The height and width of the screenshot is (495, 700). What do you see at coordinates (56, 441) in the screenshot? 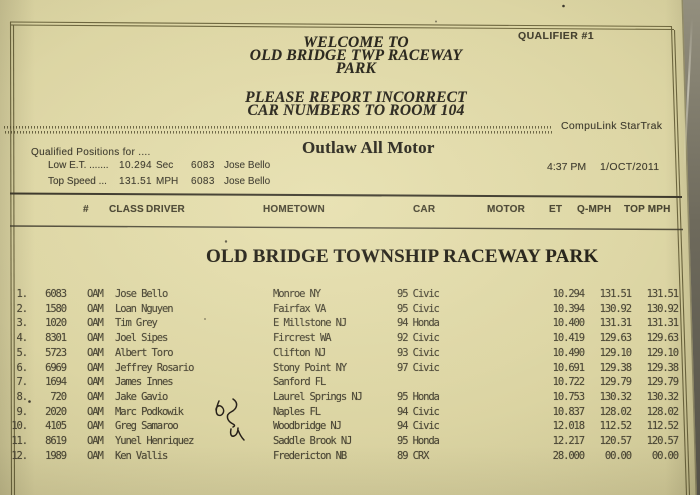
I see `cell-car-number: 8619` at bounding box center [56, 441].